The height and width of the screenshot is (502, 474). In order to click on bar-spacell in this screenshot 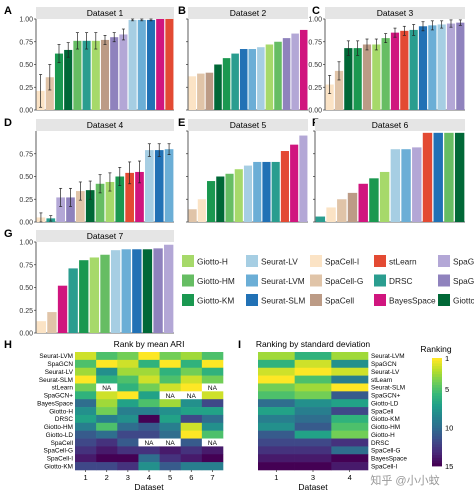, I will do `click(105, 74)`.